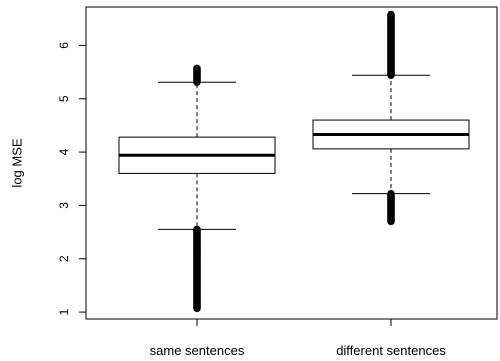  What do you see at coordinates (197, 350) in the screenshot?
I see `x-tick-label: same sentences` at bounding box center [197, 350].